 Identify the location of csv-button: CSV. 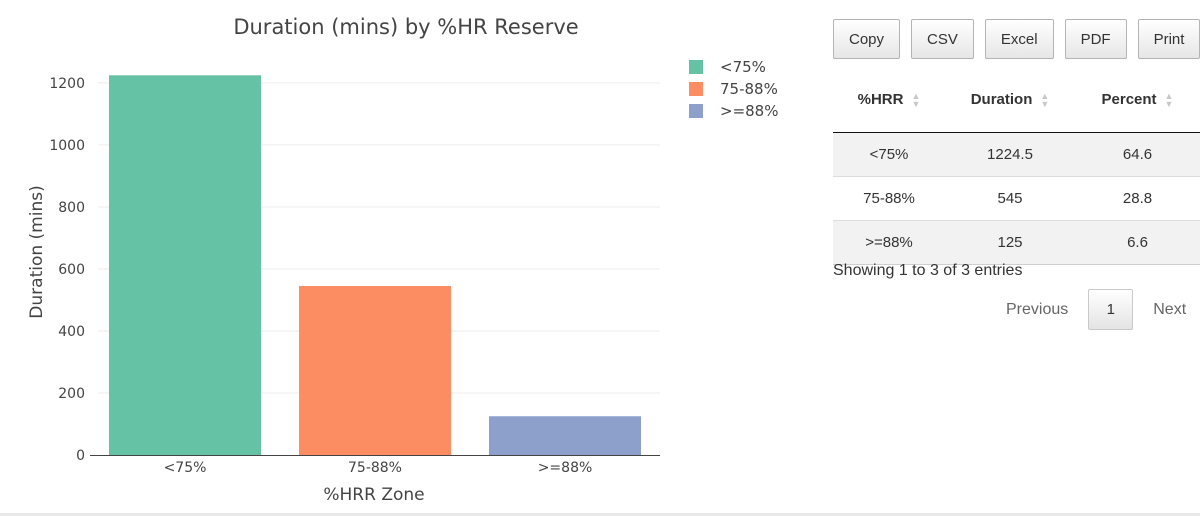
(942, 39).